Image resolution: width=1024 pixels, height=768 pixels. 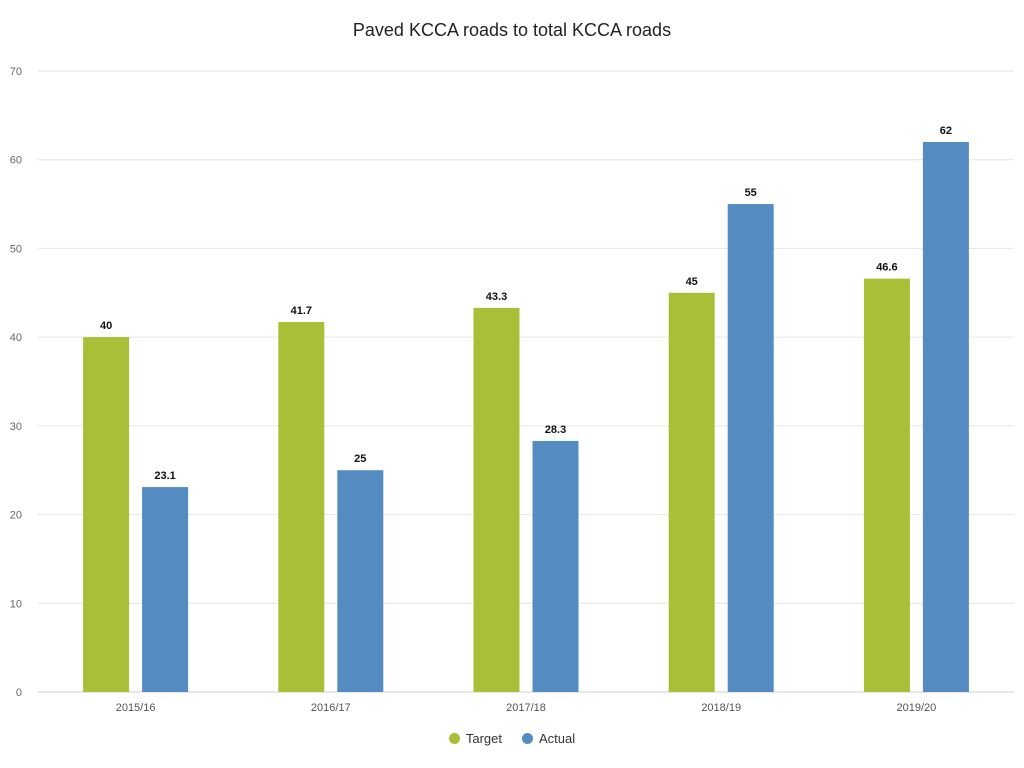 What do you see at coordinates (946, 131) in the screenshot?
I see `data-label: 62` at bounding box center [946, 131].